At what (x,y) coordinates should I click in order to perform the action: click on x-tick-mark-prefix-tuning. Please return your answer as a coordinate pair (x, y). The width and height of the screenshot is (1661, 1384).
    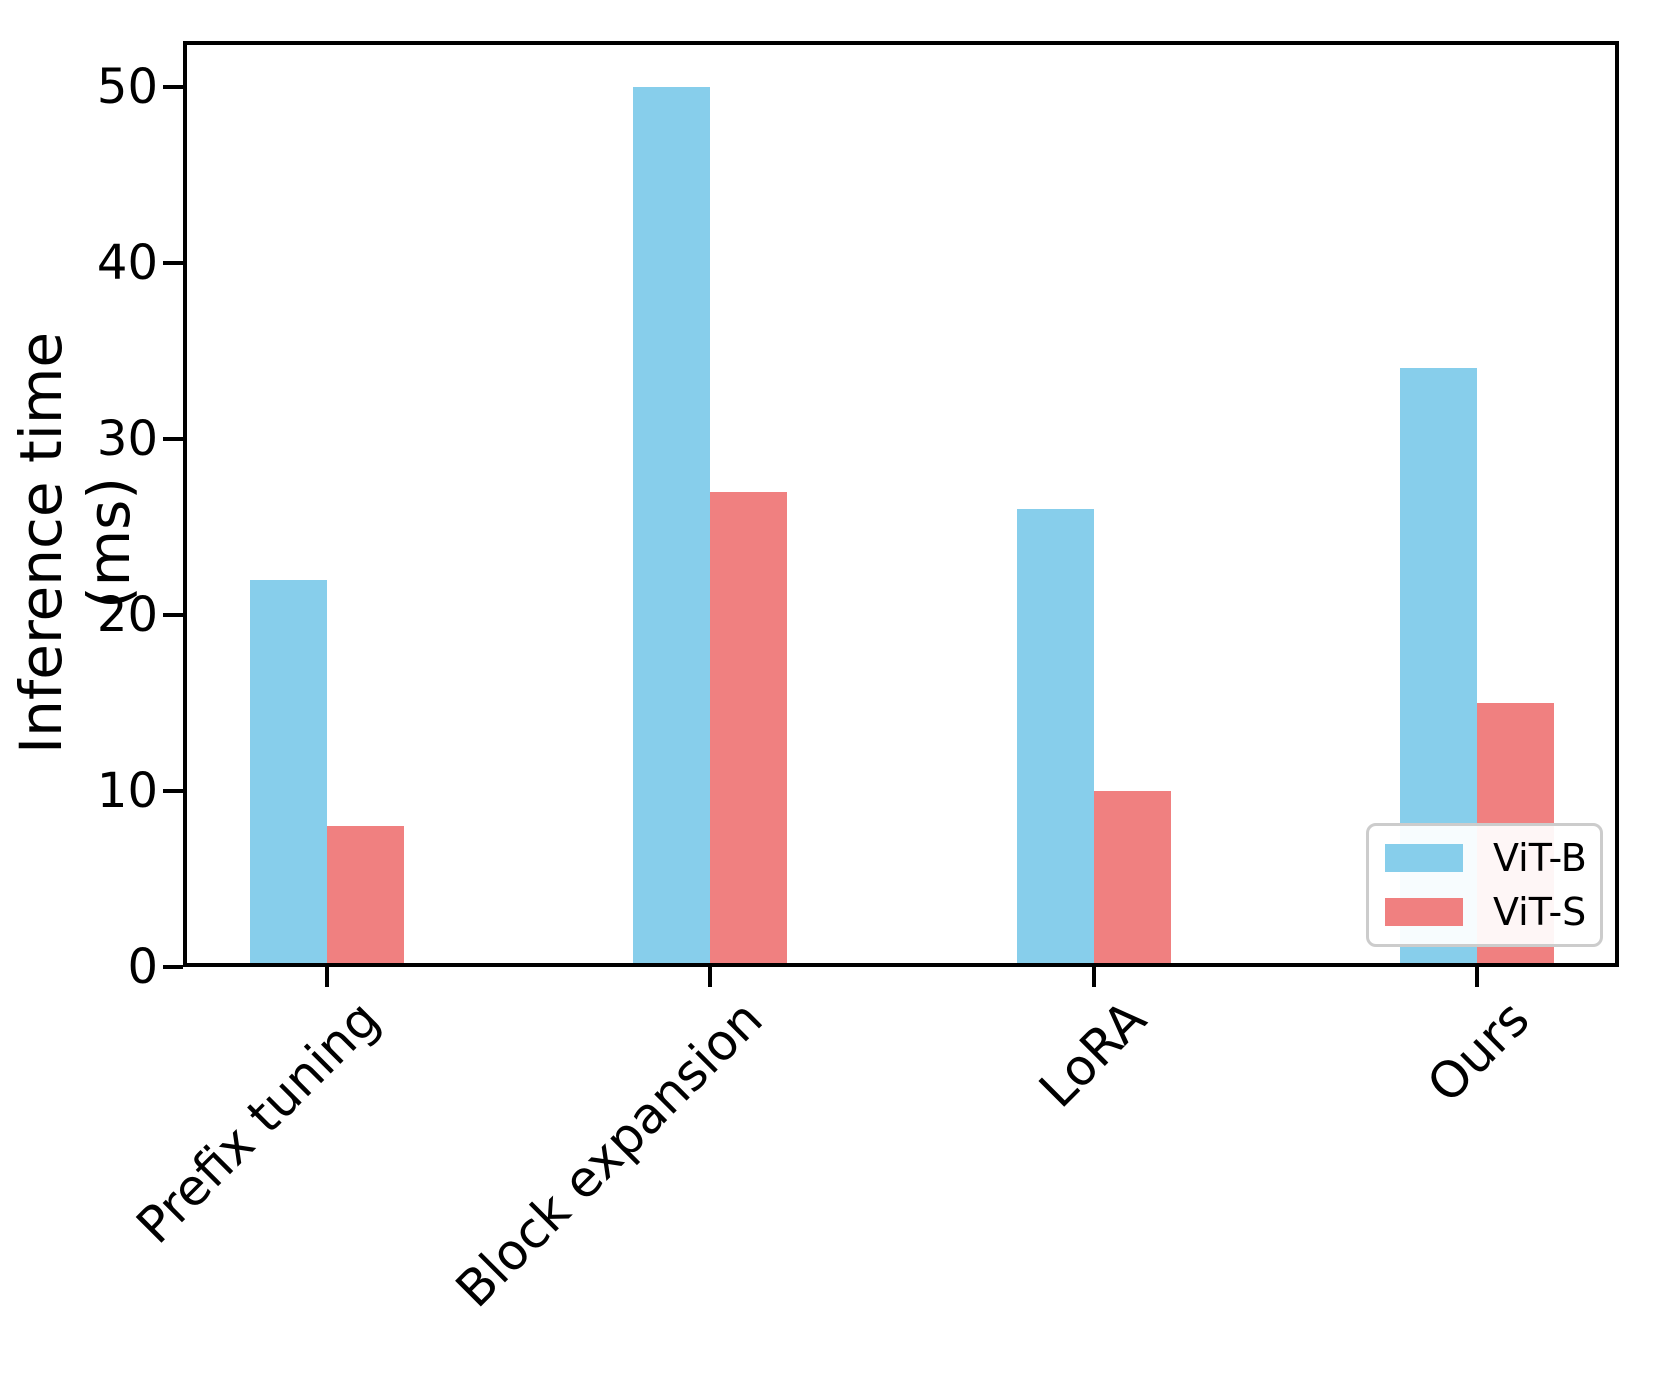
    Looking at the image, I should click on (327, 977).